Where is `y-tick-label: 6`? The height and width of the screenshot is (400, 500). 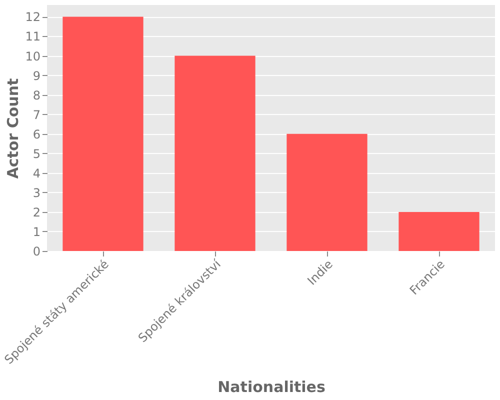
y-tick-label: 6 is located at coordinates (36, 134).